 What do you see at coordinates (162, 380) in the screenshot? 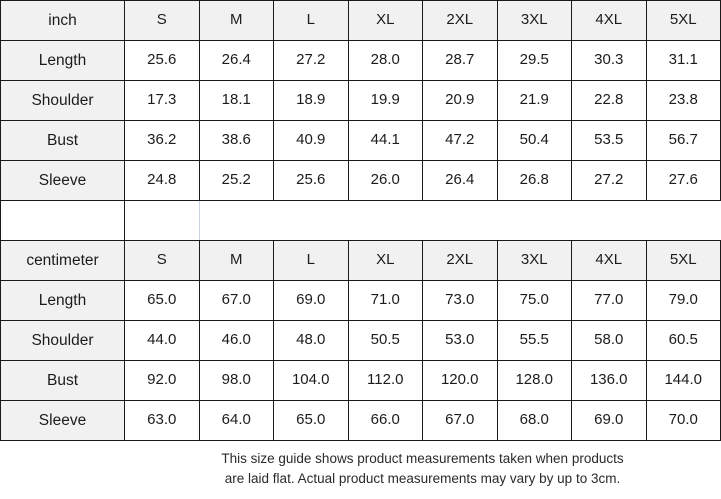
I see `cell-bust-cm-s: 92.0` at bounding box center [162, 380].